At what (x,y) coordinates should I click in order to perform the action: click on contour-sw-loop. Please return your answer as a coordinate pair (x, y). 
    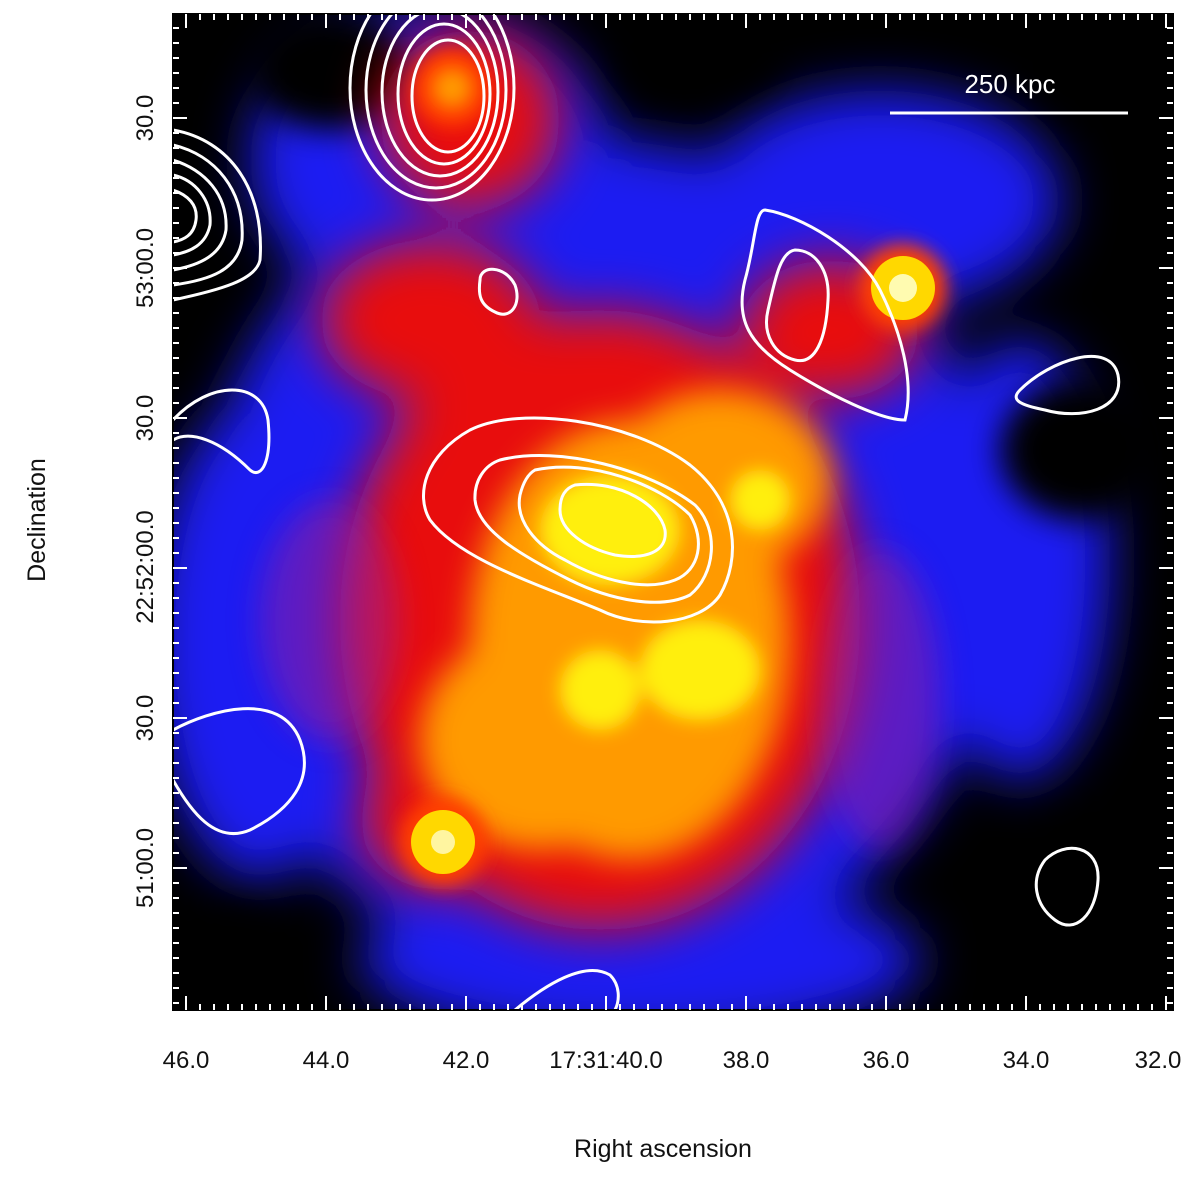
    Looking at the image, I should click on (239, 771).